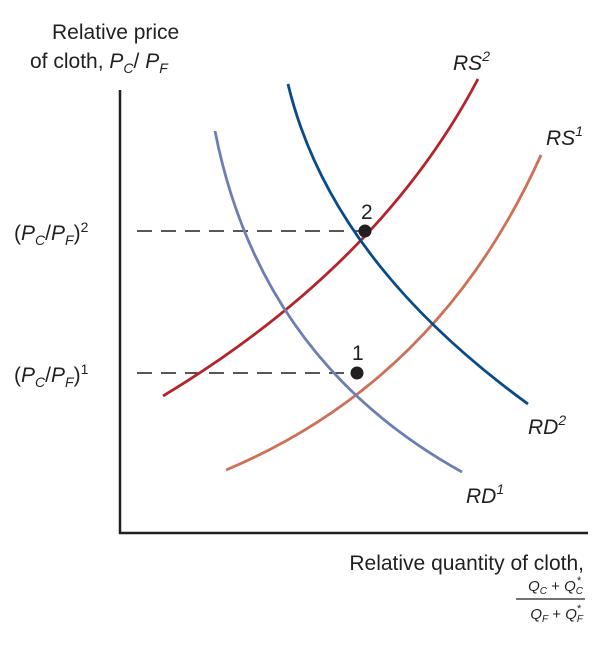  What do you see at coordinates (485, 494) in the screenshot?
I see `rd1-label: RD1` at bounding box center [485, 494].